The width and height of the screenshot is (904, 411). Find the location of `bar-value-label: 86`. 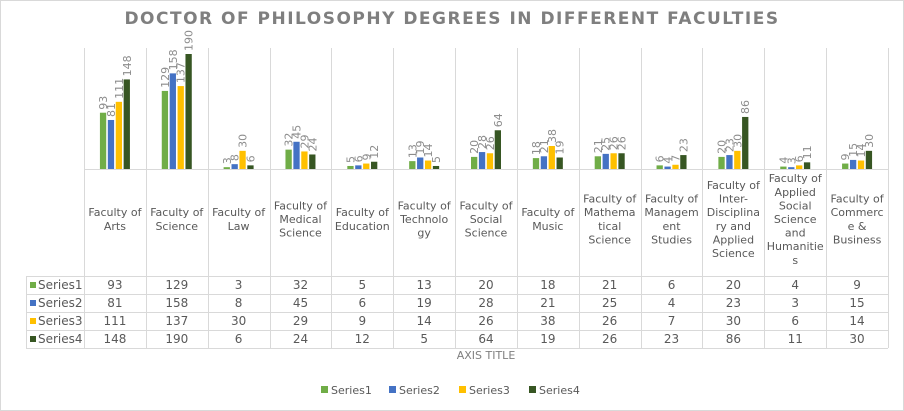

bar-value-label: 86 is located at coordinates (745, 107).